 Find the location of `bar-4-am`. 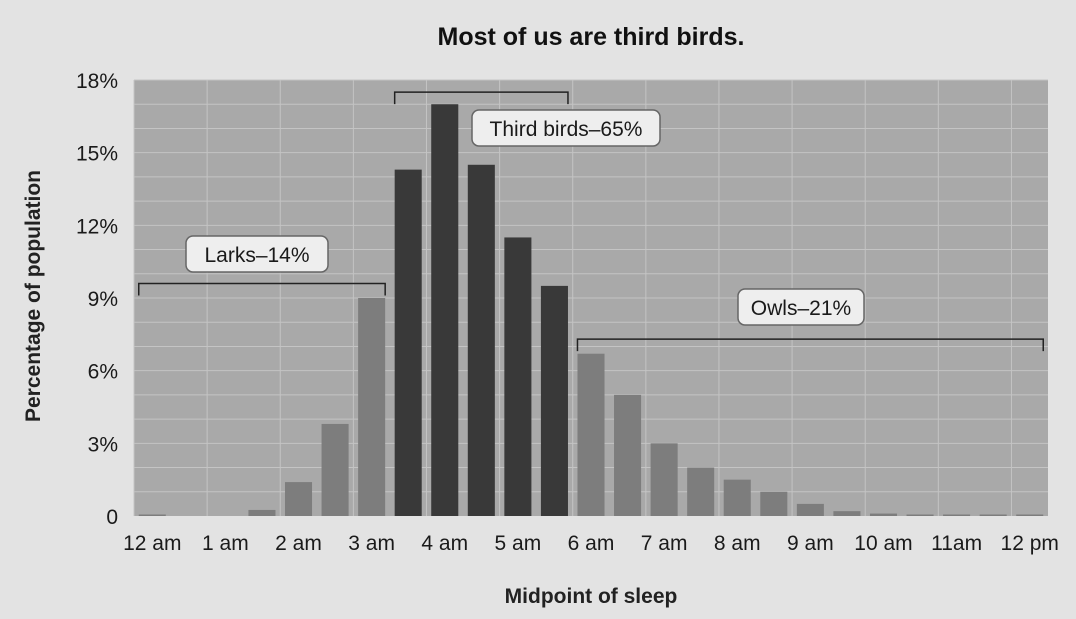

bar-4-am is located at coordinates (445, 310).